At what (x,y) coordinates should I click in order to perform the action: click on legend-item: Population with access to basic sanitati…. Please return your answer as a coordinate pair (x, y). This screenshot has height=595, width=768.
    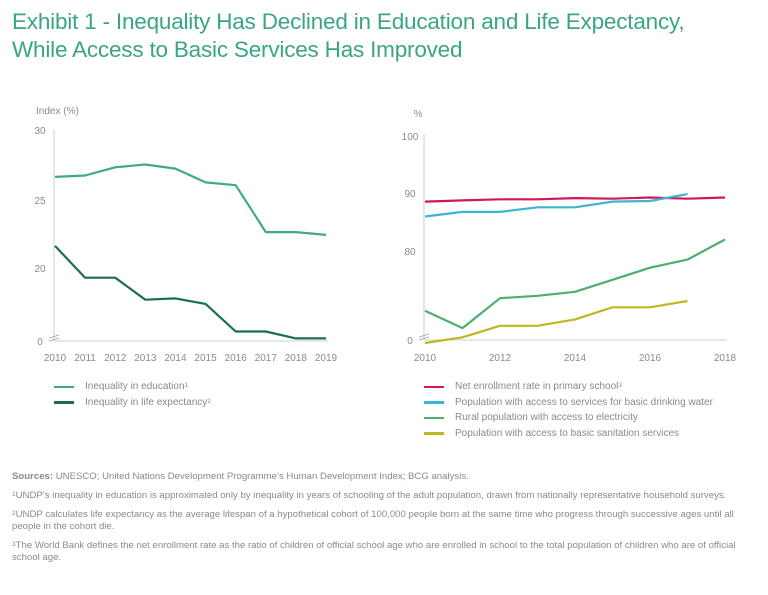
    Looking at the image, I should click on (568, 434).